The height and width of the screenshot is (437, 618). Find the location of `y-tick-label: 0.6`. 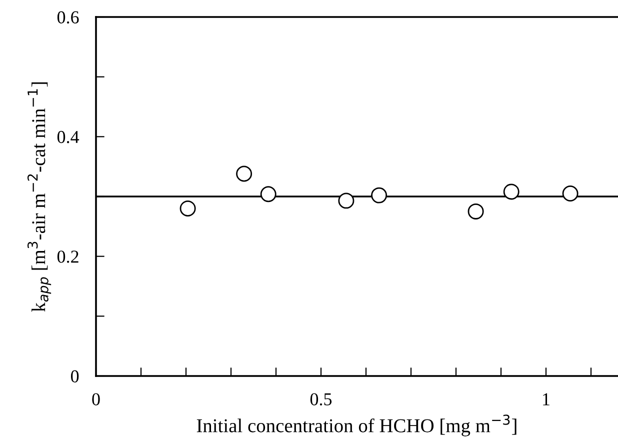

y-tick-label: 0.6 is located at coordinates (68, 17).